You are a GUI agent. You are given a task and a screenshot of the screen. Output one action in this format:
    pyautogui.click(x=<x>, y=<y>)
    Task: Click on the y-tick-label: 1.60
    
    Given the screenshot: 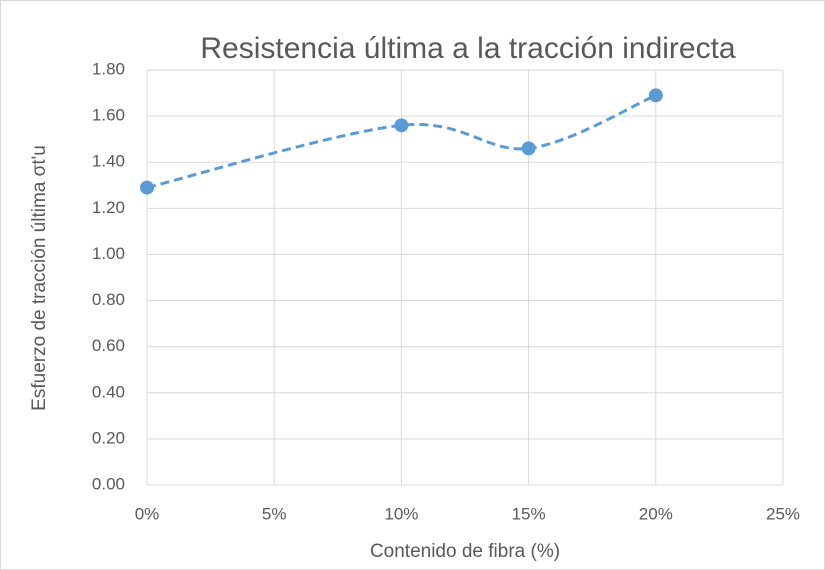 What is the action you would take?
    pyautogui.click(x=108, y=115)
    